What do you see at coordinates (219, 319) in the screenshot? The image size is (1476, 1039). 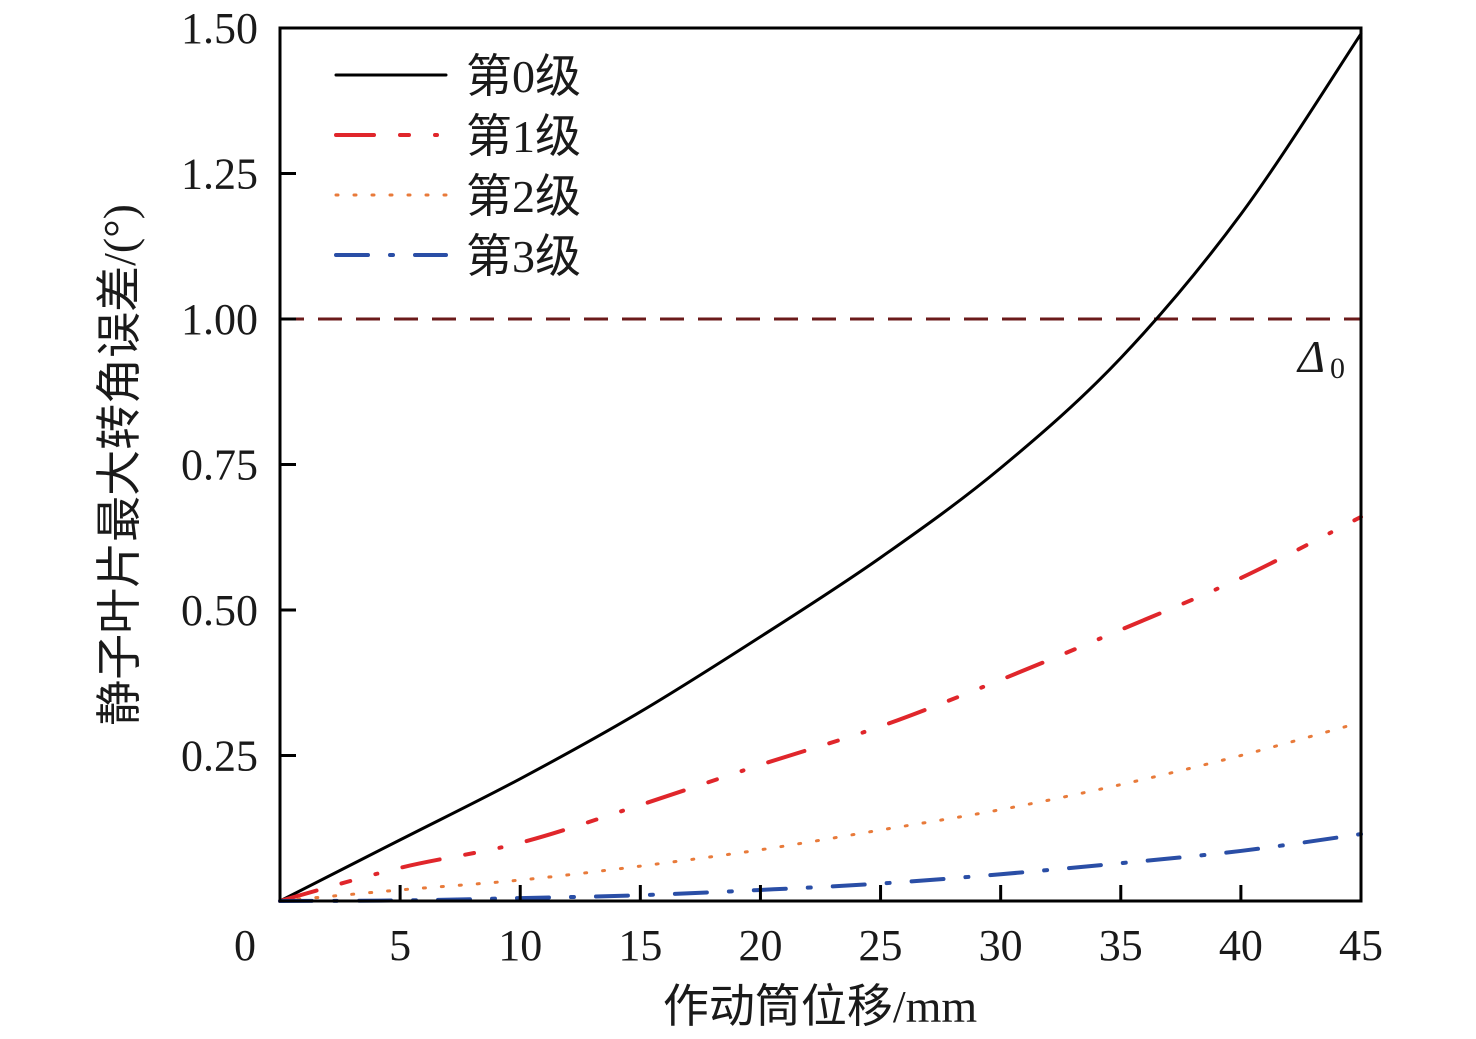 I see `y-tick-label: 1.00` at bounding box center [219, 319].